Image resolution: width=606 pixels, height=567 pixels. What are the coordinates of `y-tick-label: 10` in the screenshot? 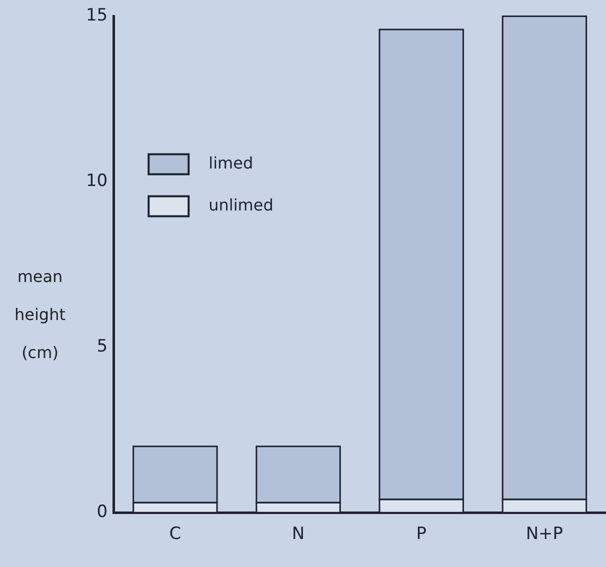 It's located at (97, 181).